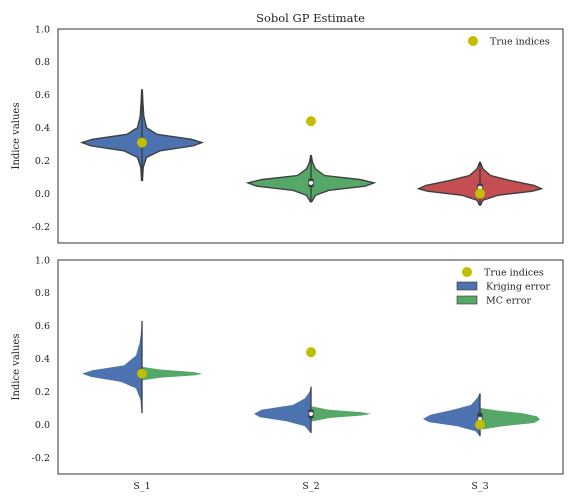 Image resolution: width=576 pixels, height=504 pixels. What do you see at coordinates (141, 486) in the screenshot?
I see `x-tick-label: S_1` at bounding box center [141, 486].